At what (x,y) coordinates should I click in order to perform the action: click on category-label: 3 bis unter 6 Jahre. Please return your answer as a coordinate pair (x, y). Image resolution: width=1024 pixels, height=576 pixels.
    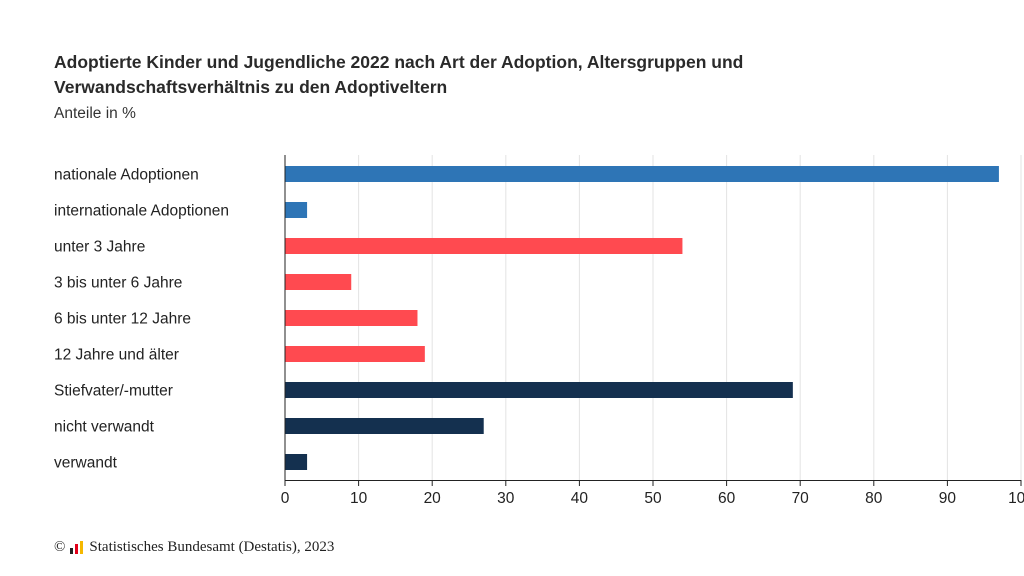
    Looking at the image, I should click on (118, 283).